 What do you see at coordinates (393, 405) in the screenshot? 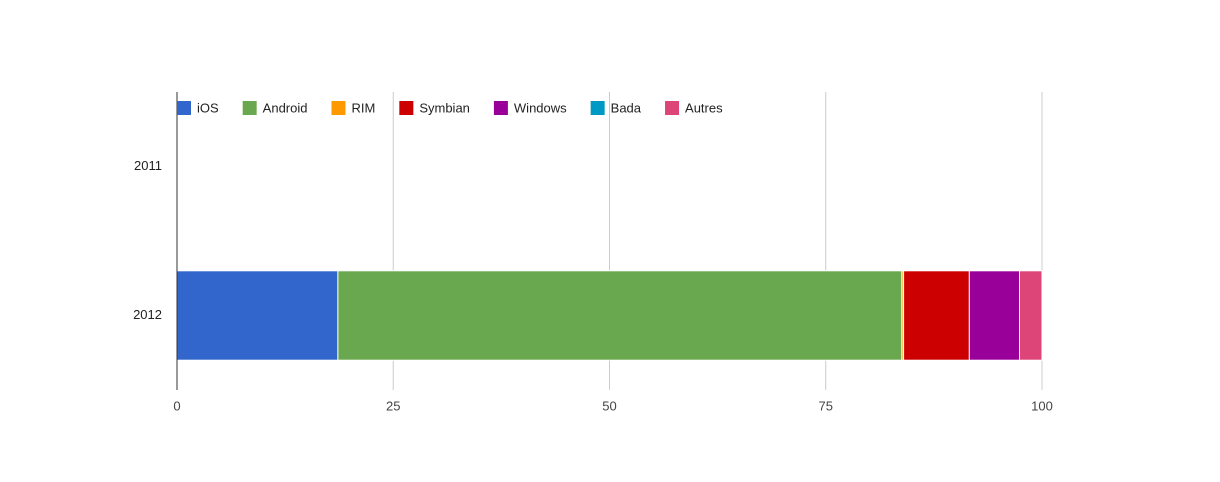
I see `x-tick-label: 25` at bounding box center [393, 405].